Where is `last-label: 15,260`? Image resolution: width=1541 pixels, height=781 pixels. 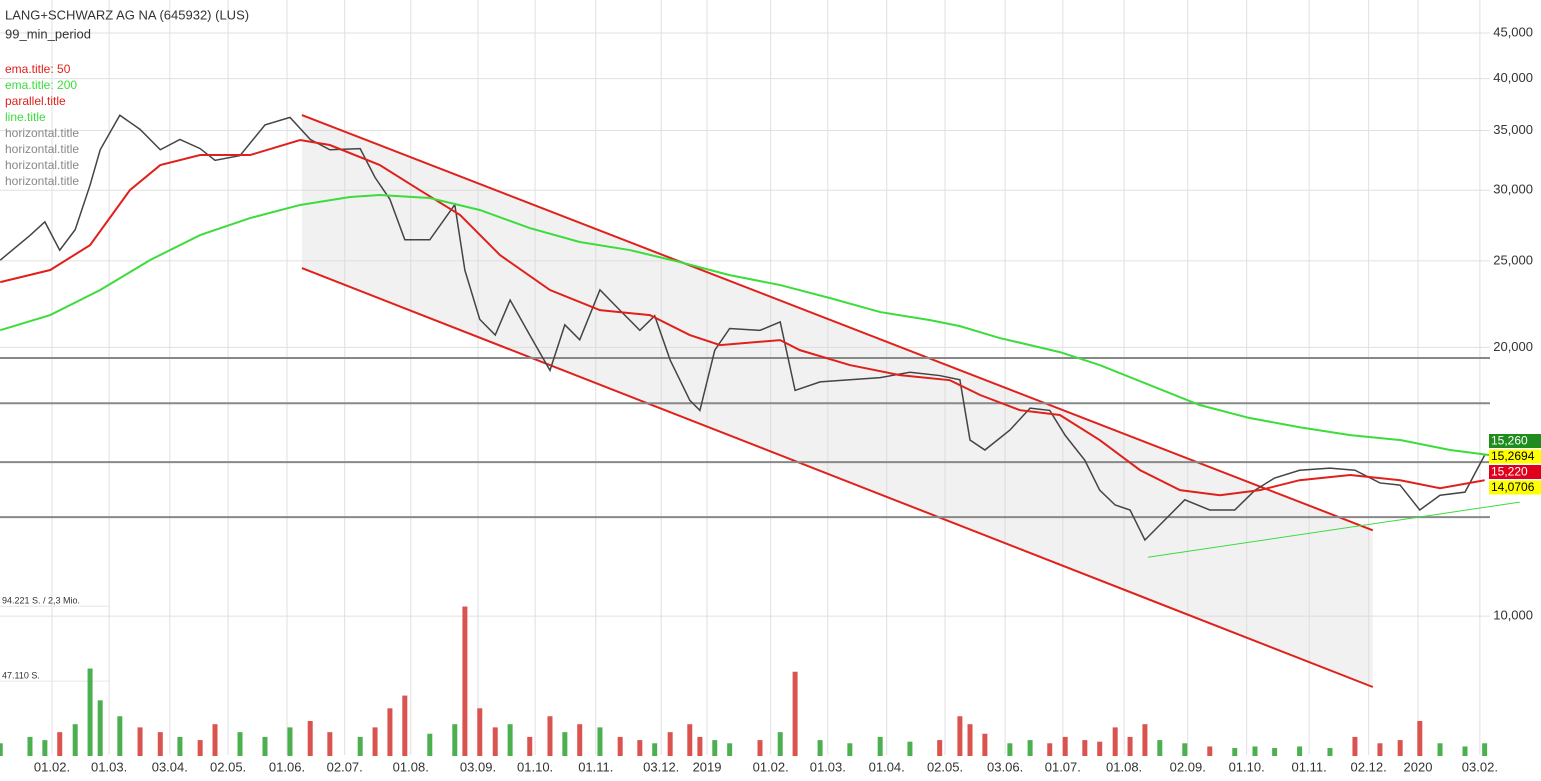
last-label: 15,260 is located at coordinates (1509, 441).